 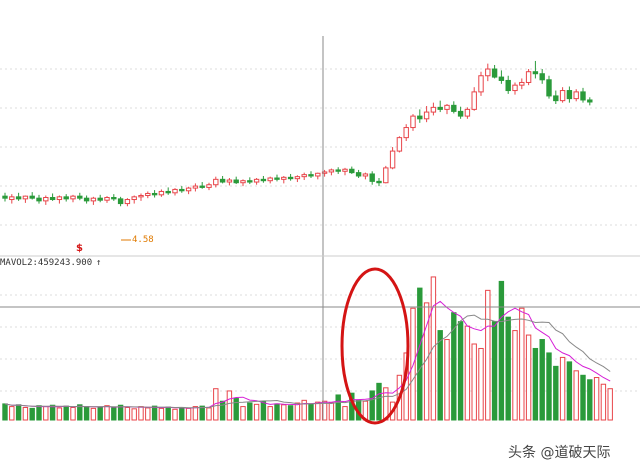 What do you see at coordinates (559, 452) in the screenshot?
I see `watermark: 头条 @道破天际` at bounding box center [559, 452].